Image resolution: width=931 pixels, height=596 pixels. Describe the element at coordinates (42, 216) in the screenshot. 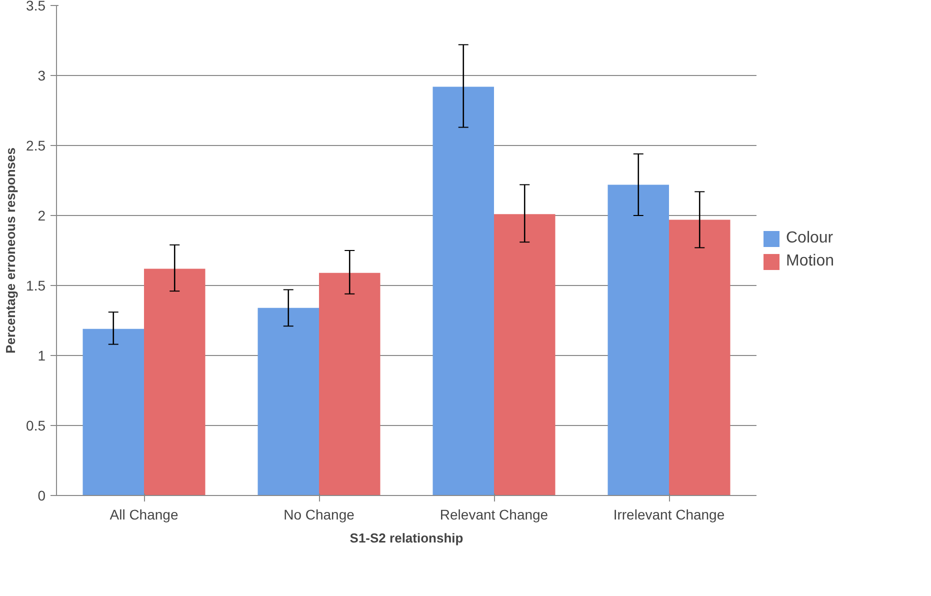

I see `y-tick-label: 2` at that location.